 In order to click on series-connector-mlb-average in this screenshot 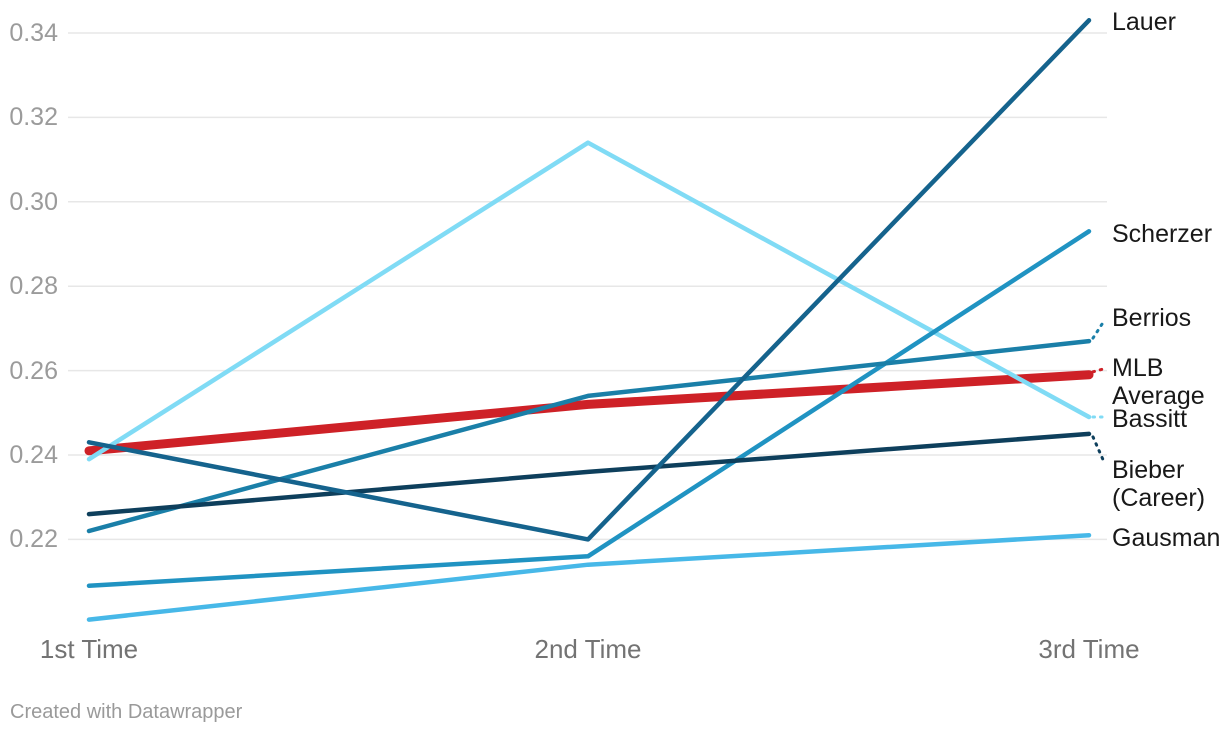, I will do `click(1098, 370)`.